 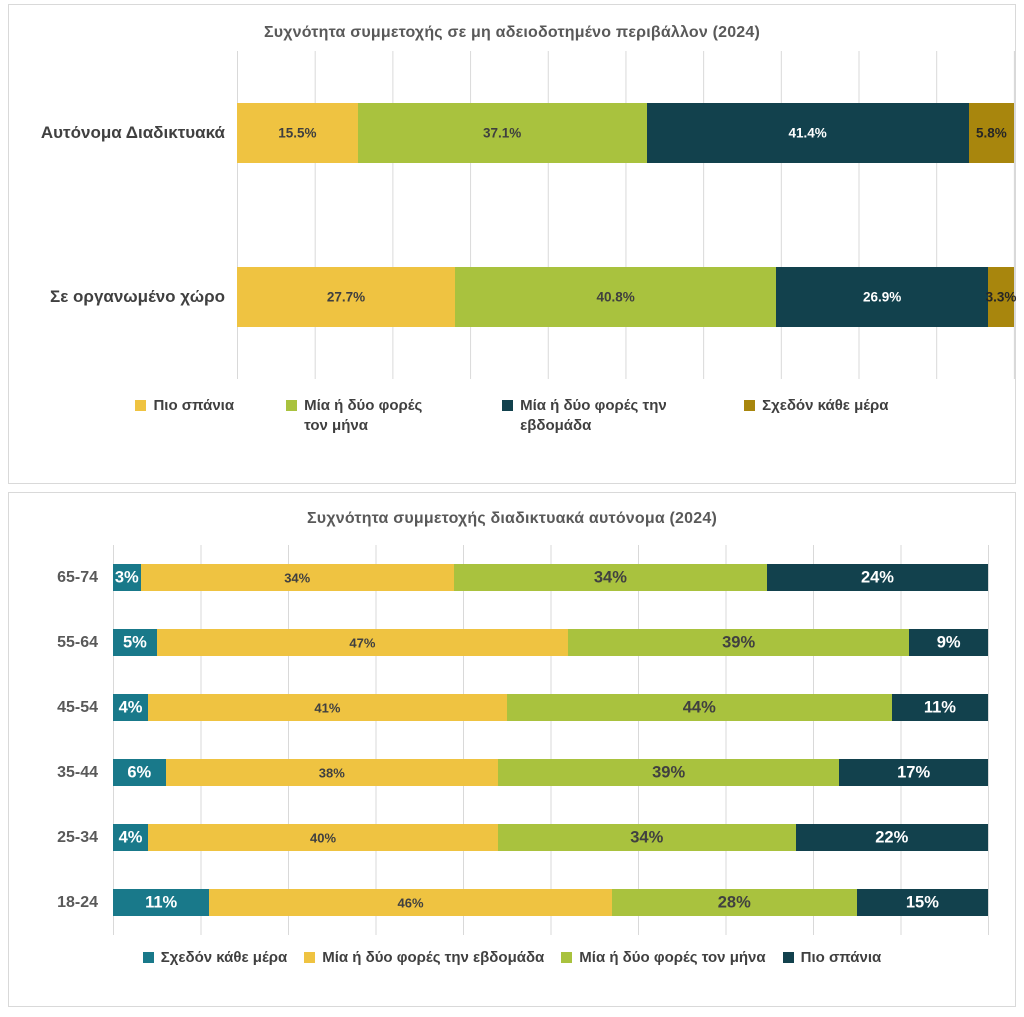 I want to click on data-label: 28%, so click(x=734, y=902).